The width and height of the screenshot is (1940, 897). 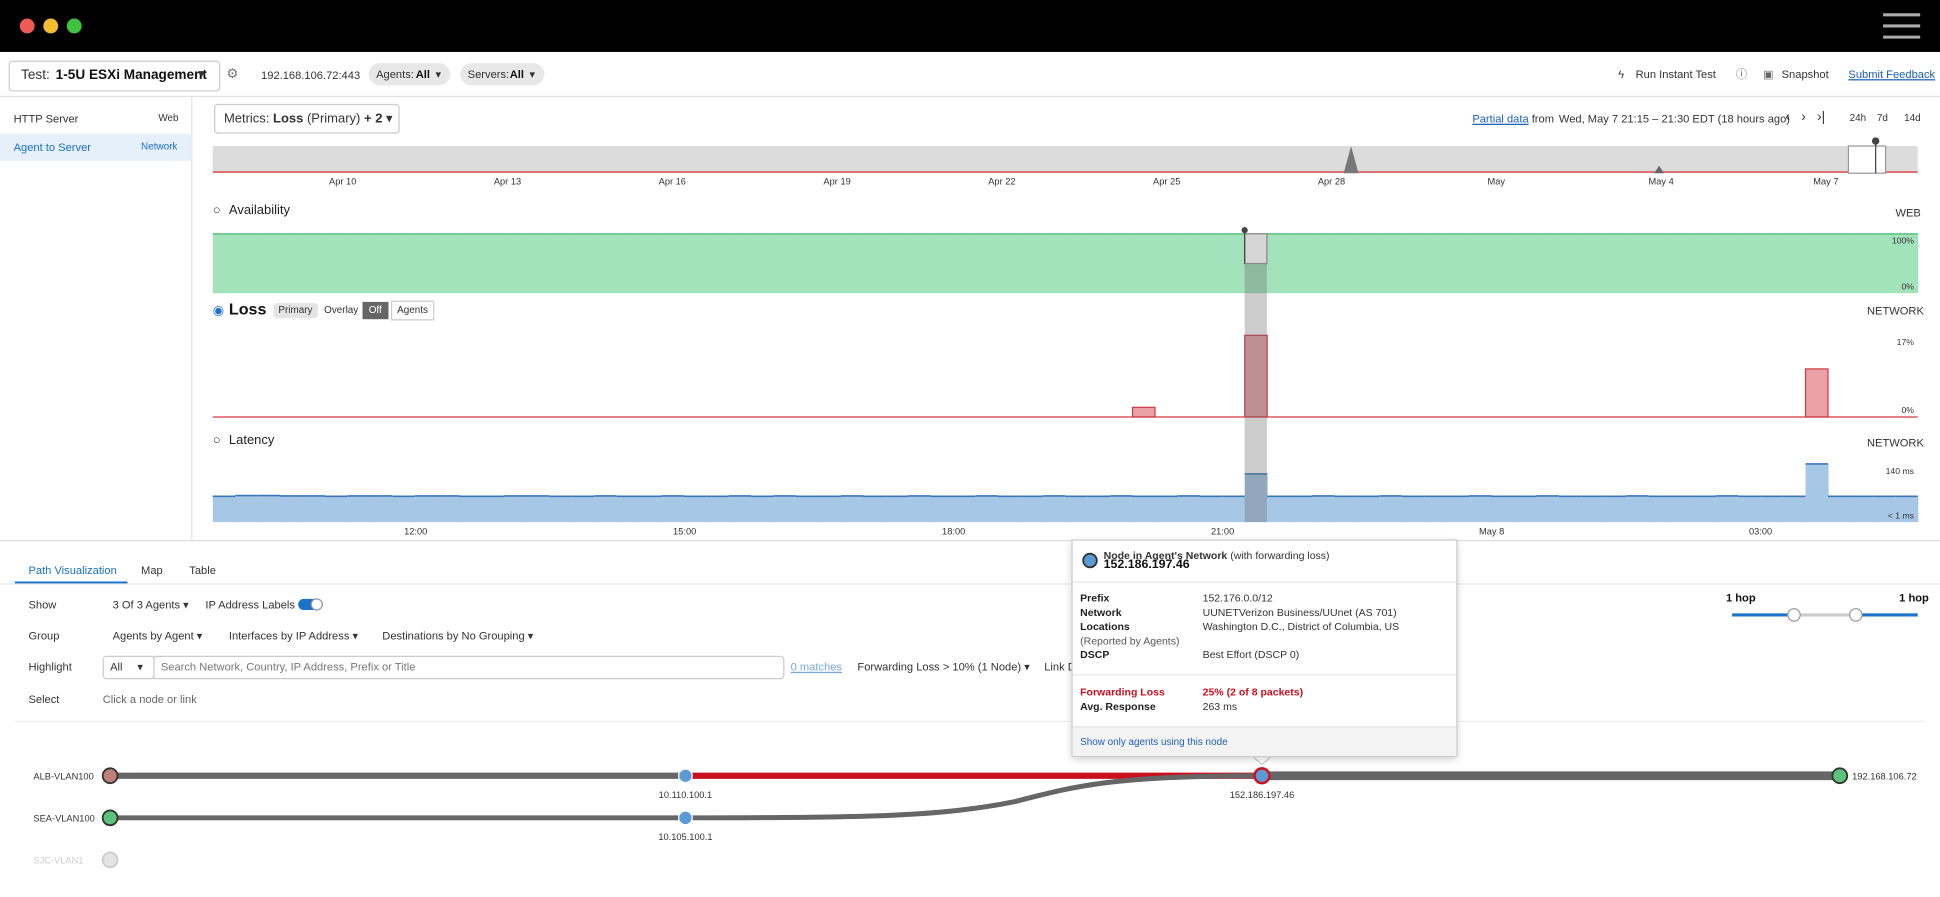 I want to click on dropdown: Link D, so click(x=1060, y=667).